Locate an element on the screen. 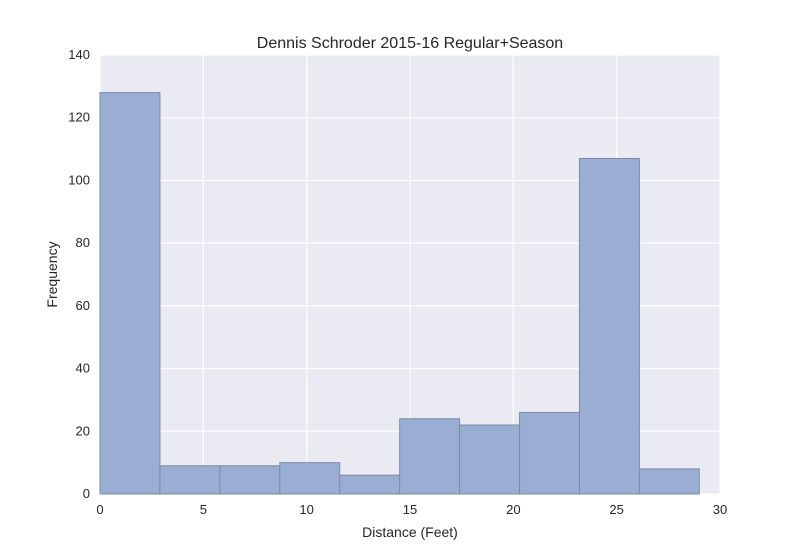 This screenshot has height=550, width=800. x-tick-label: 10 is located at coordinates (306, 509).